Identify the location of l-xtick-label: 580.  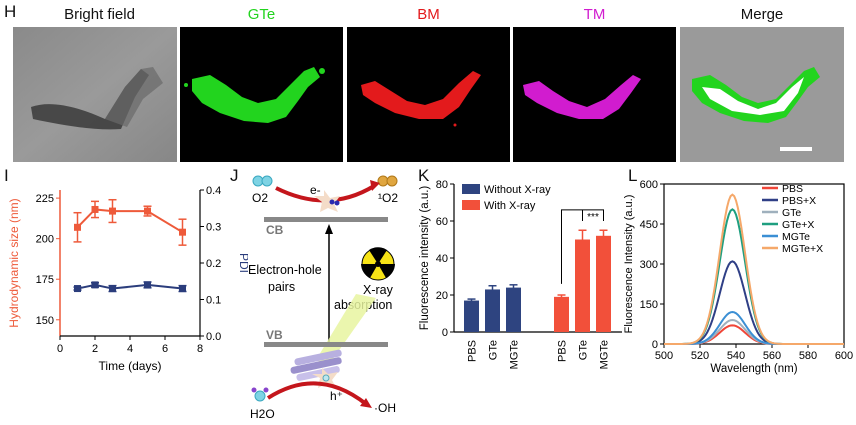
(808, 356).